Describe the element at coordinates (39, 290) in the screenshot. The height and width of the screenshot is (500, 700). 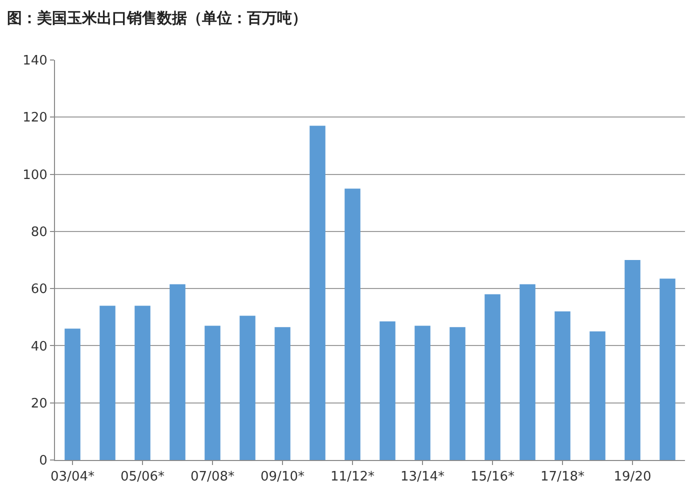
I see `y-tick-label: 60` at that location.